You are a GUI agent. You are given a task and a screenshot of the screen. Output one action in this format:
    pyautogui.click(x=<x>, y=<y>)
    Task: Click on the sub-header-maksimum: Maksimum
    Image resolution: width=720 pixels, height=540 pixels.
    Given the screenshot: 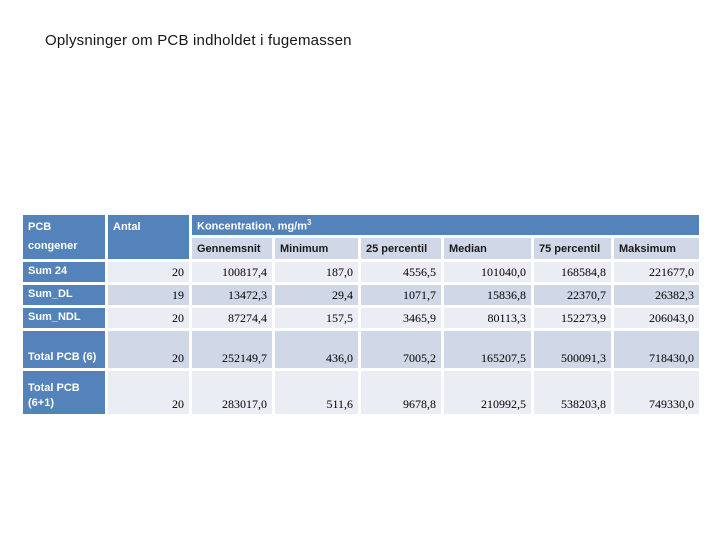 What is the action you would take?
    pyautogui.click(x=656, y=248)
    